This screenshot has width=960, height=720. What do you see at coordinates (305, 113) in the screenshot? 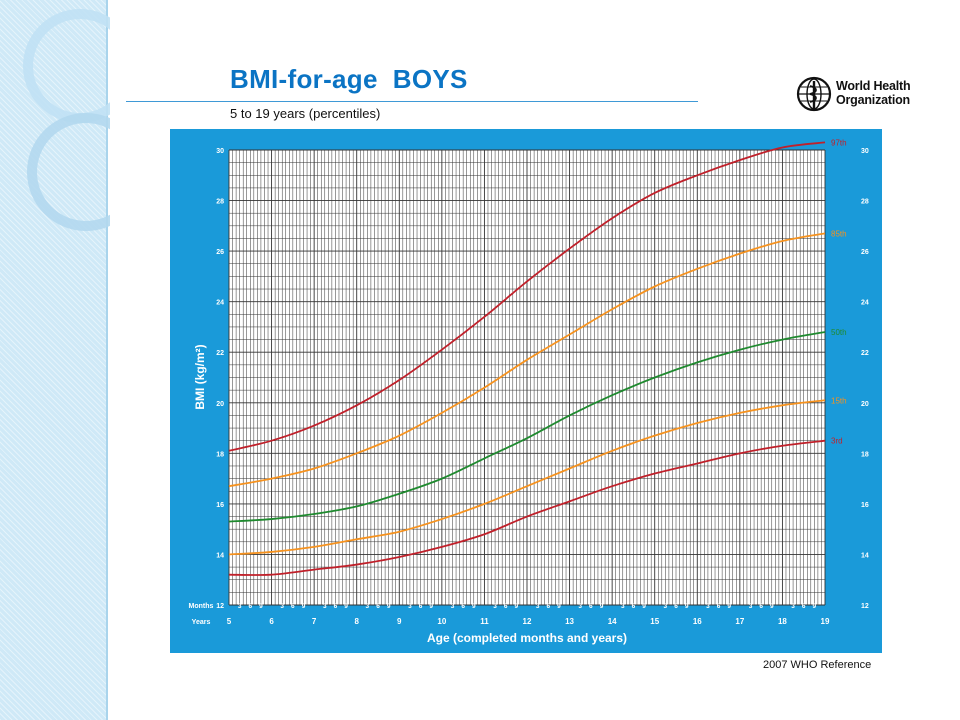
I see `page-subtitle: 5 to 19 years (percentiles)` at bounding box center [305, 113].